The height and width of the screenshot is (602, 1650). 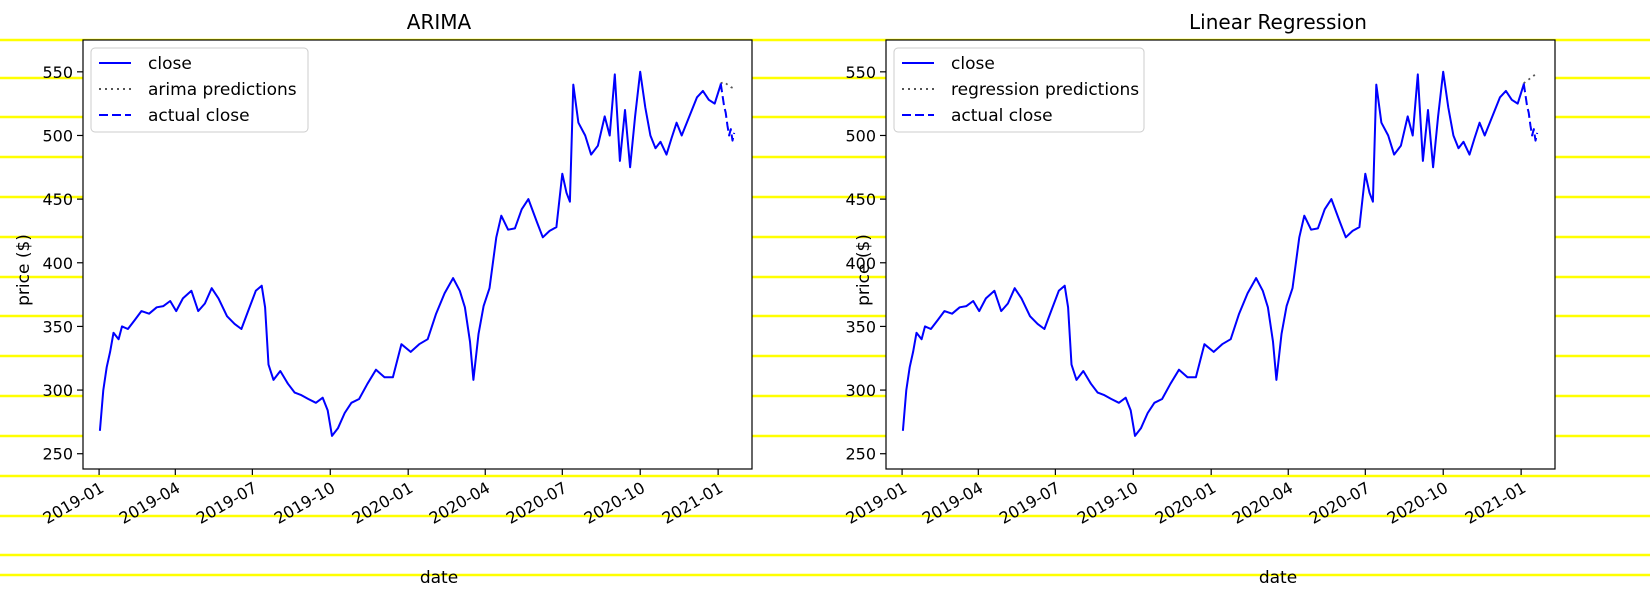 I want to click on chart-title: ARIMA, so click(x=439, y=22).